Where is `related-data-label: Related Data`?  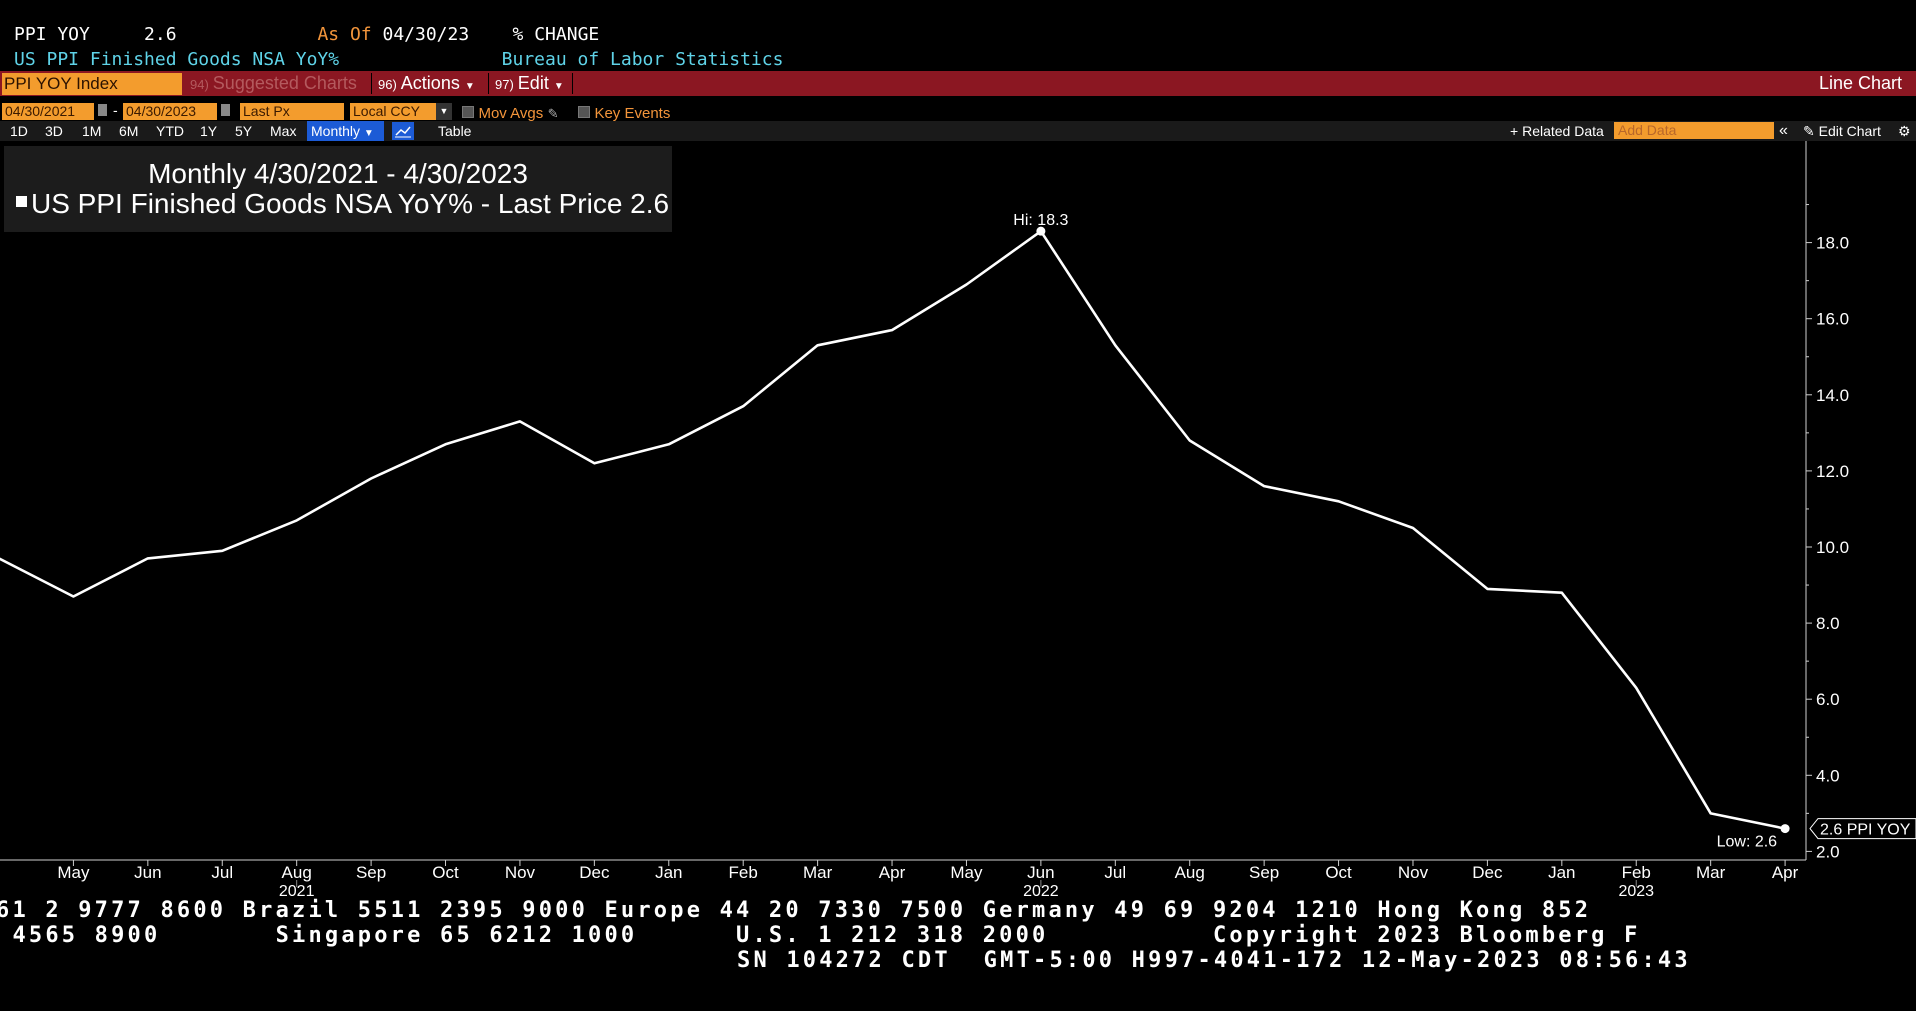 related-data-label: Related Data is located at coordinates (1563, 131).